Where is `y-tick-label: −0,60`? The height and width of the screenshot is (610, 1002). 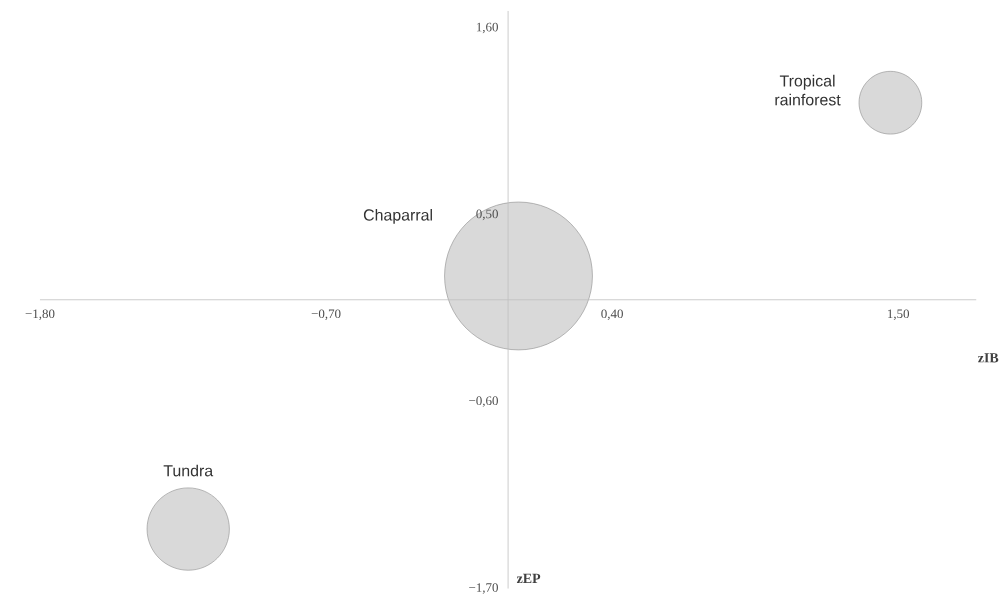
y-tick-label: −0,60 is located at coordinates (483, 402).